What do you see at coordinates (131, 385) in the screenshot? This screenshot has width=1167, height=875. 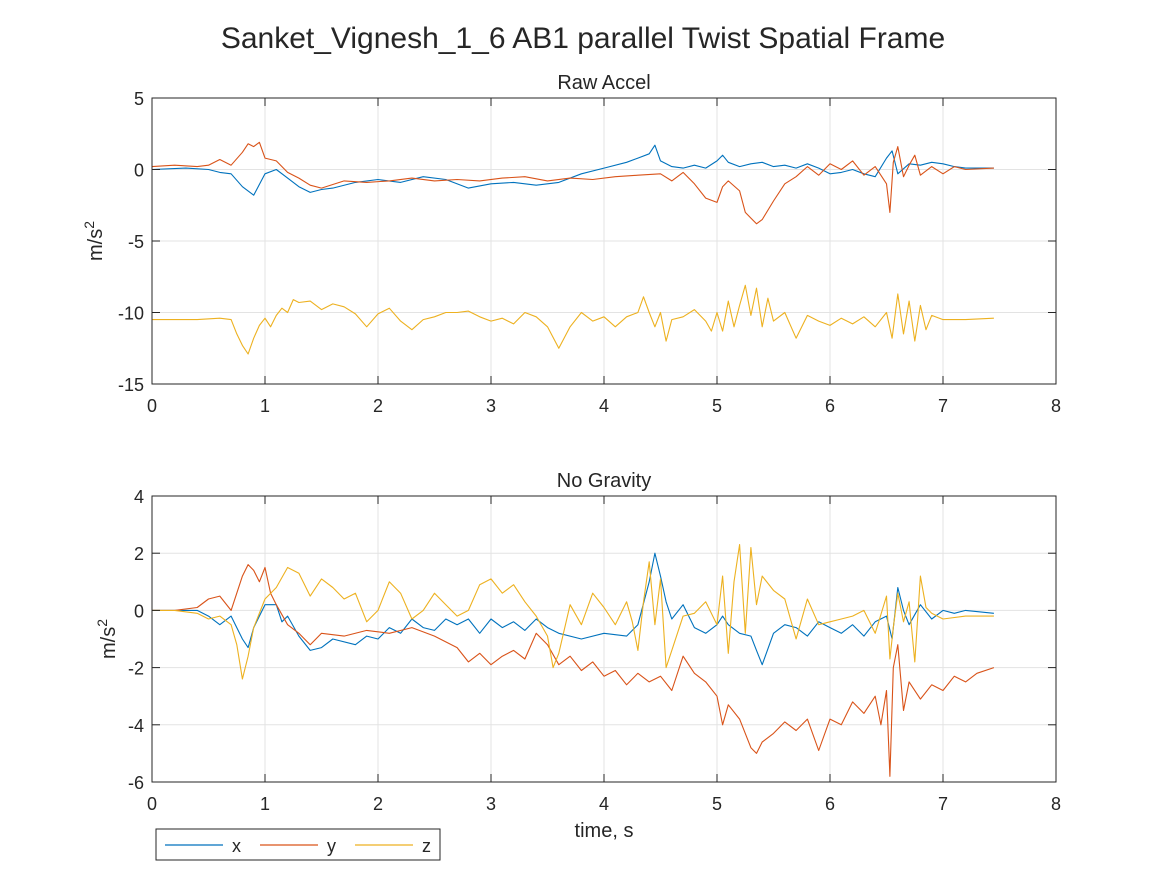 I see `y-tick-label: -15` at bounding box center [131, 385].